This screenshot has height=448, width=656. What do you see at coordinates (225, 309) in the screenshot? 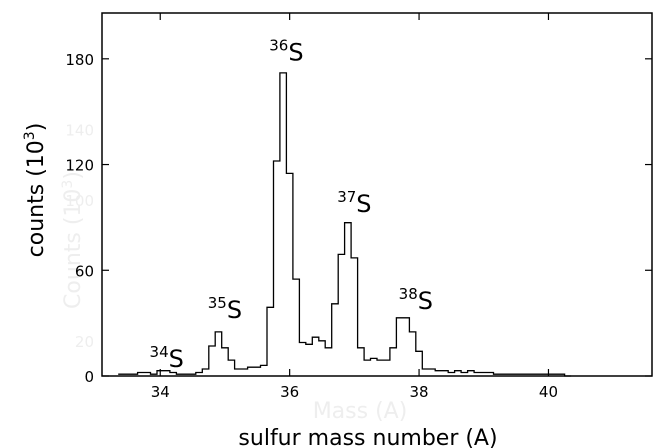
I see `peak-label: 35S` at bounding box center [225, 309].